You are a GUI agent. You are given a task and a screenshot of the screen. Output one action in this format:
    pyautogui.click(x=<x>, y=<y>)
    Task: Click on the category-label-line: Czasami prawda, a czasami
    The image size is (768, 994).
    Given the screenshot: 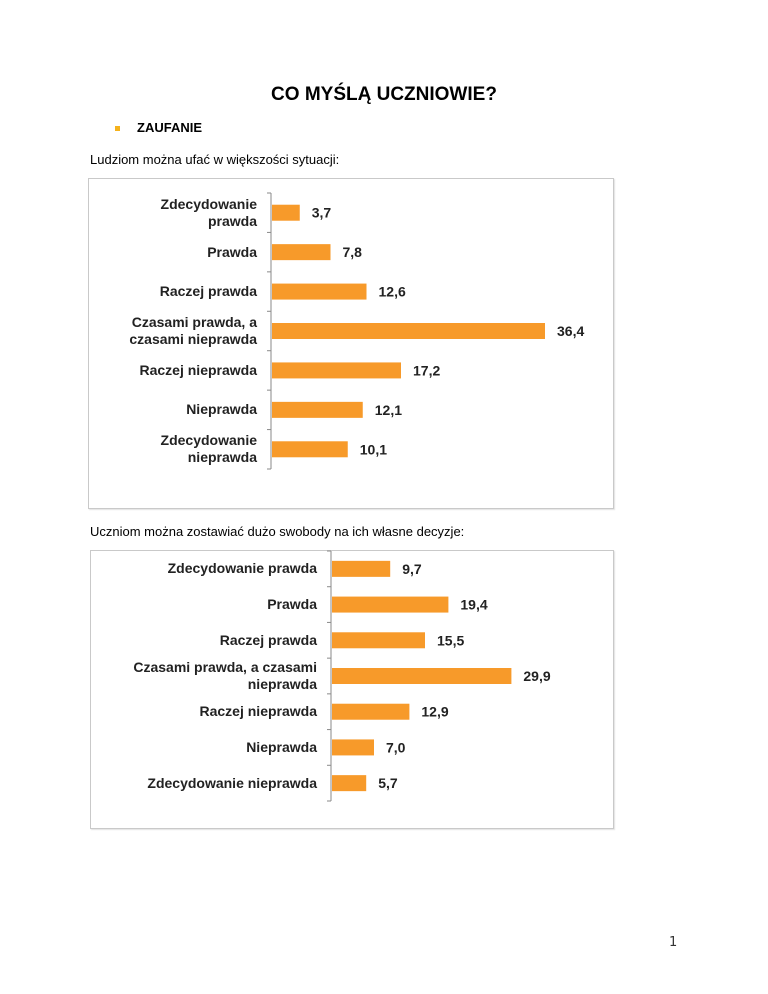 What is the action you would take?
    pyautogui.click(x=225, y=667)
    